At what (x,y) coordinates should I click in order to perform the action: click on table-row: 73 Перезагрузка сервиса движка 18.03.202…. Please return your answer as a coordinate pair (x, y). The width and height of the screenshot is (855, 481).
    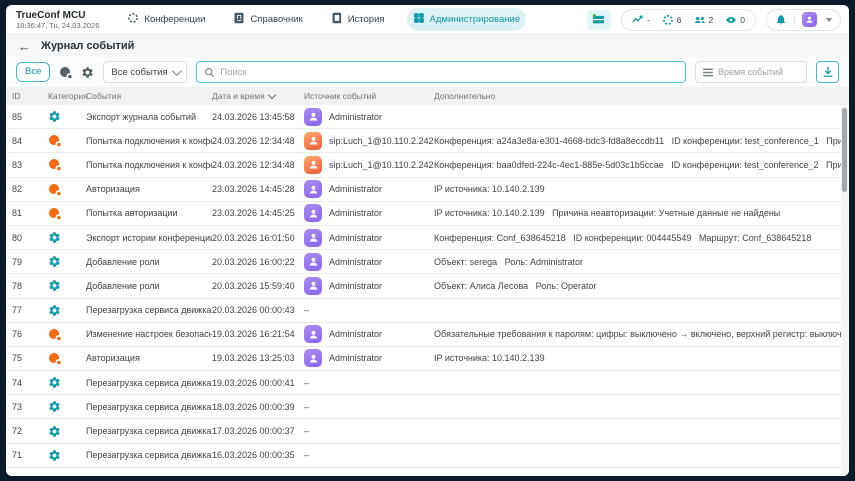
    Looking at the image, I should click on (424, 407).